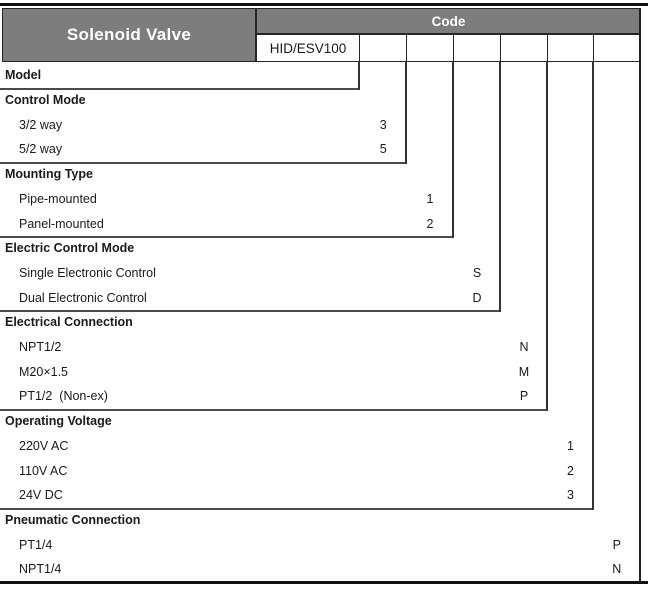 This screenshot has height=596, width=648. Describe the element at coordinates (477, 297) in the screenshot. I see `option-code: D` at that location.